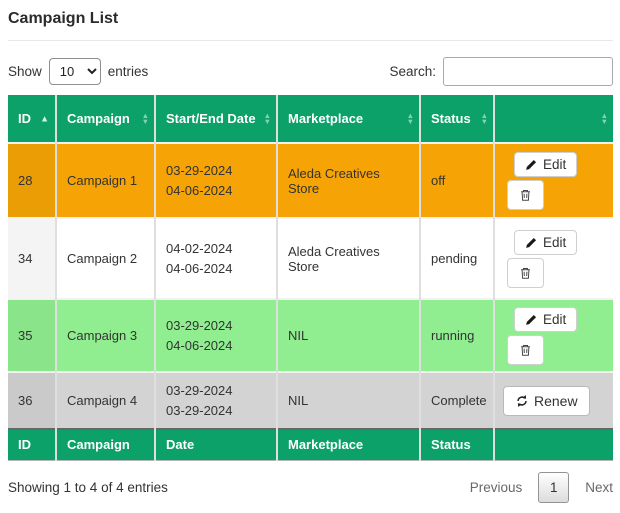  What do you see at coordinates (553, 444) in the screenshot?
I see `footer-actions` at bounding box center [553, 444].